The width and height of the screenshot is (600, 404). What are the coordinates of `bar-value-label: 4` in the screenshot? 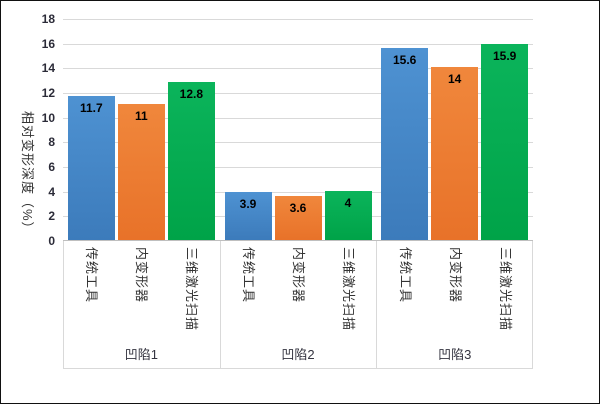 It's located at (348, 202).